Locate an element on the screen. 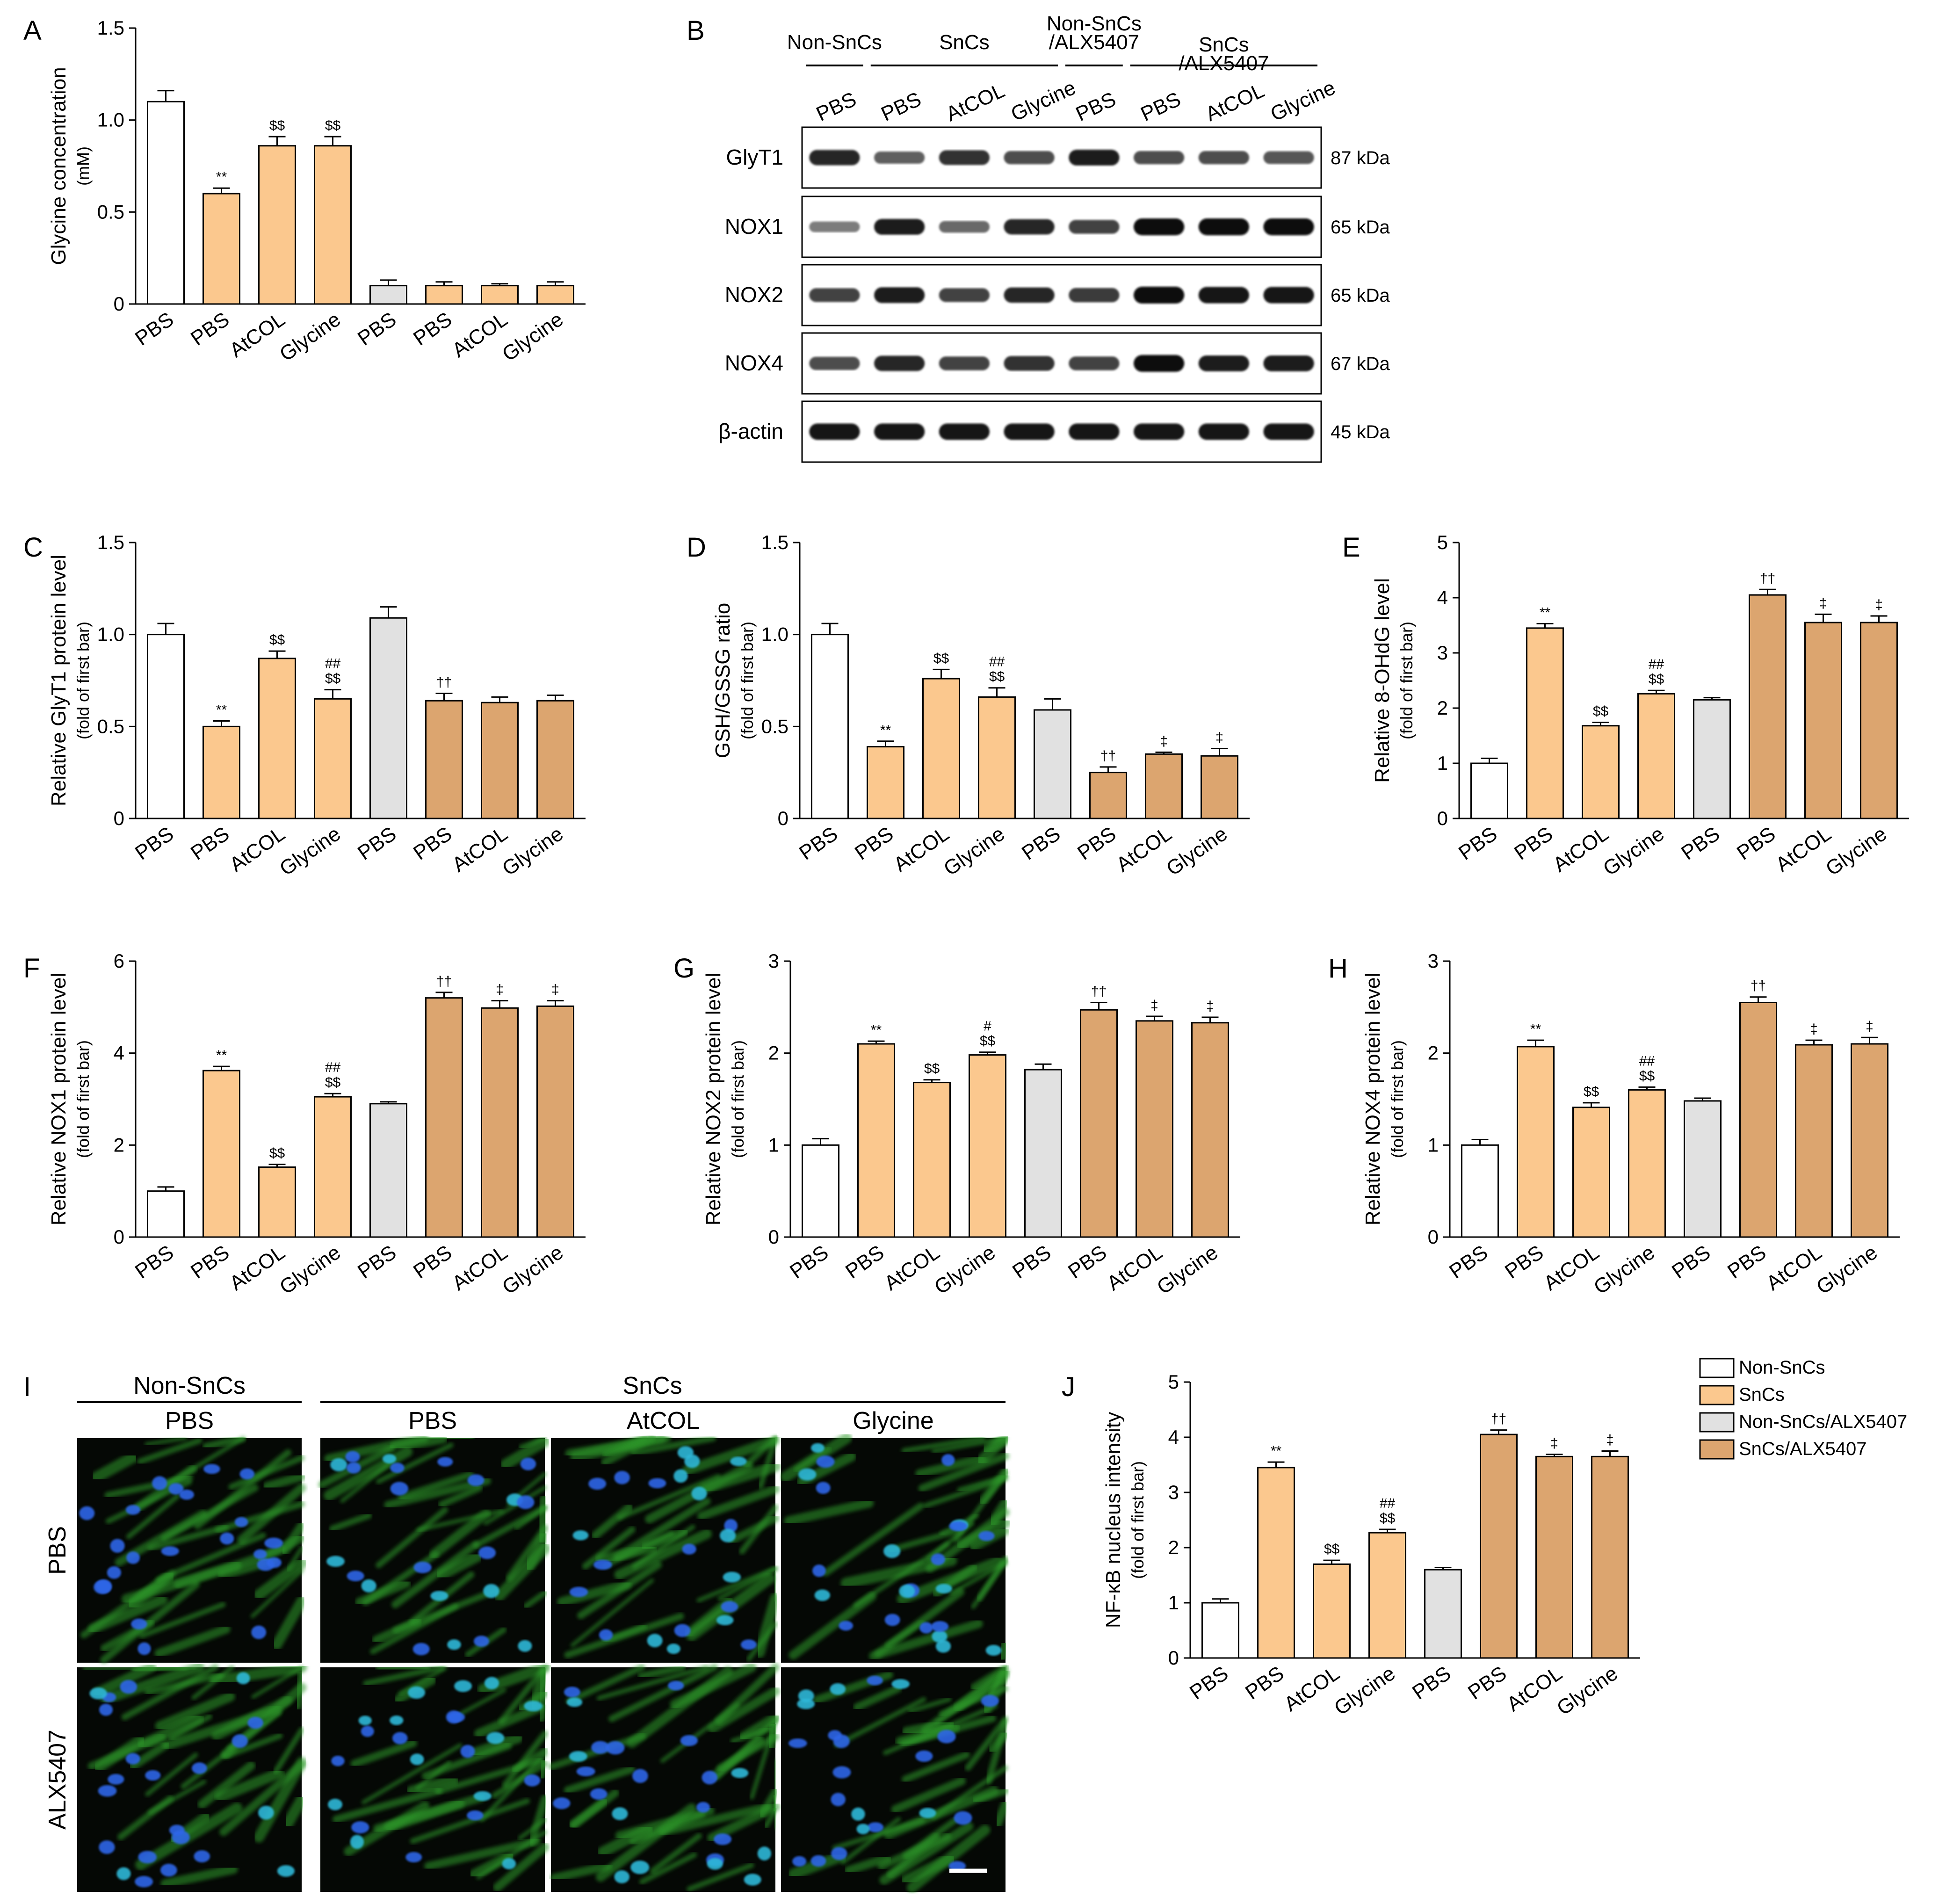 The image size is (1946, 1904). x-tick-label: PBS is located at coordinates (1209, 1683).